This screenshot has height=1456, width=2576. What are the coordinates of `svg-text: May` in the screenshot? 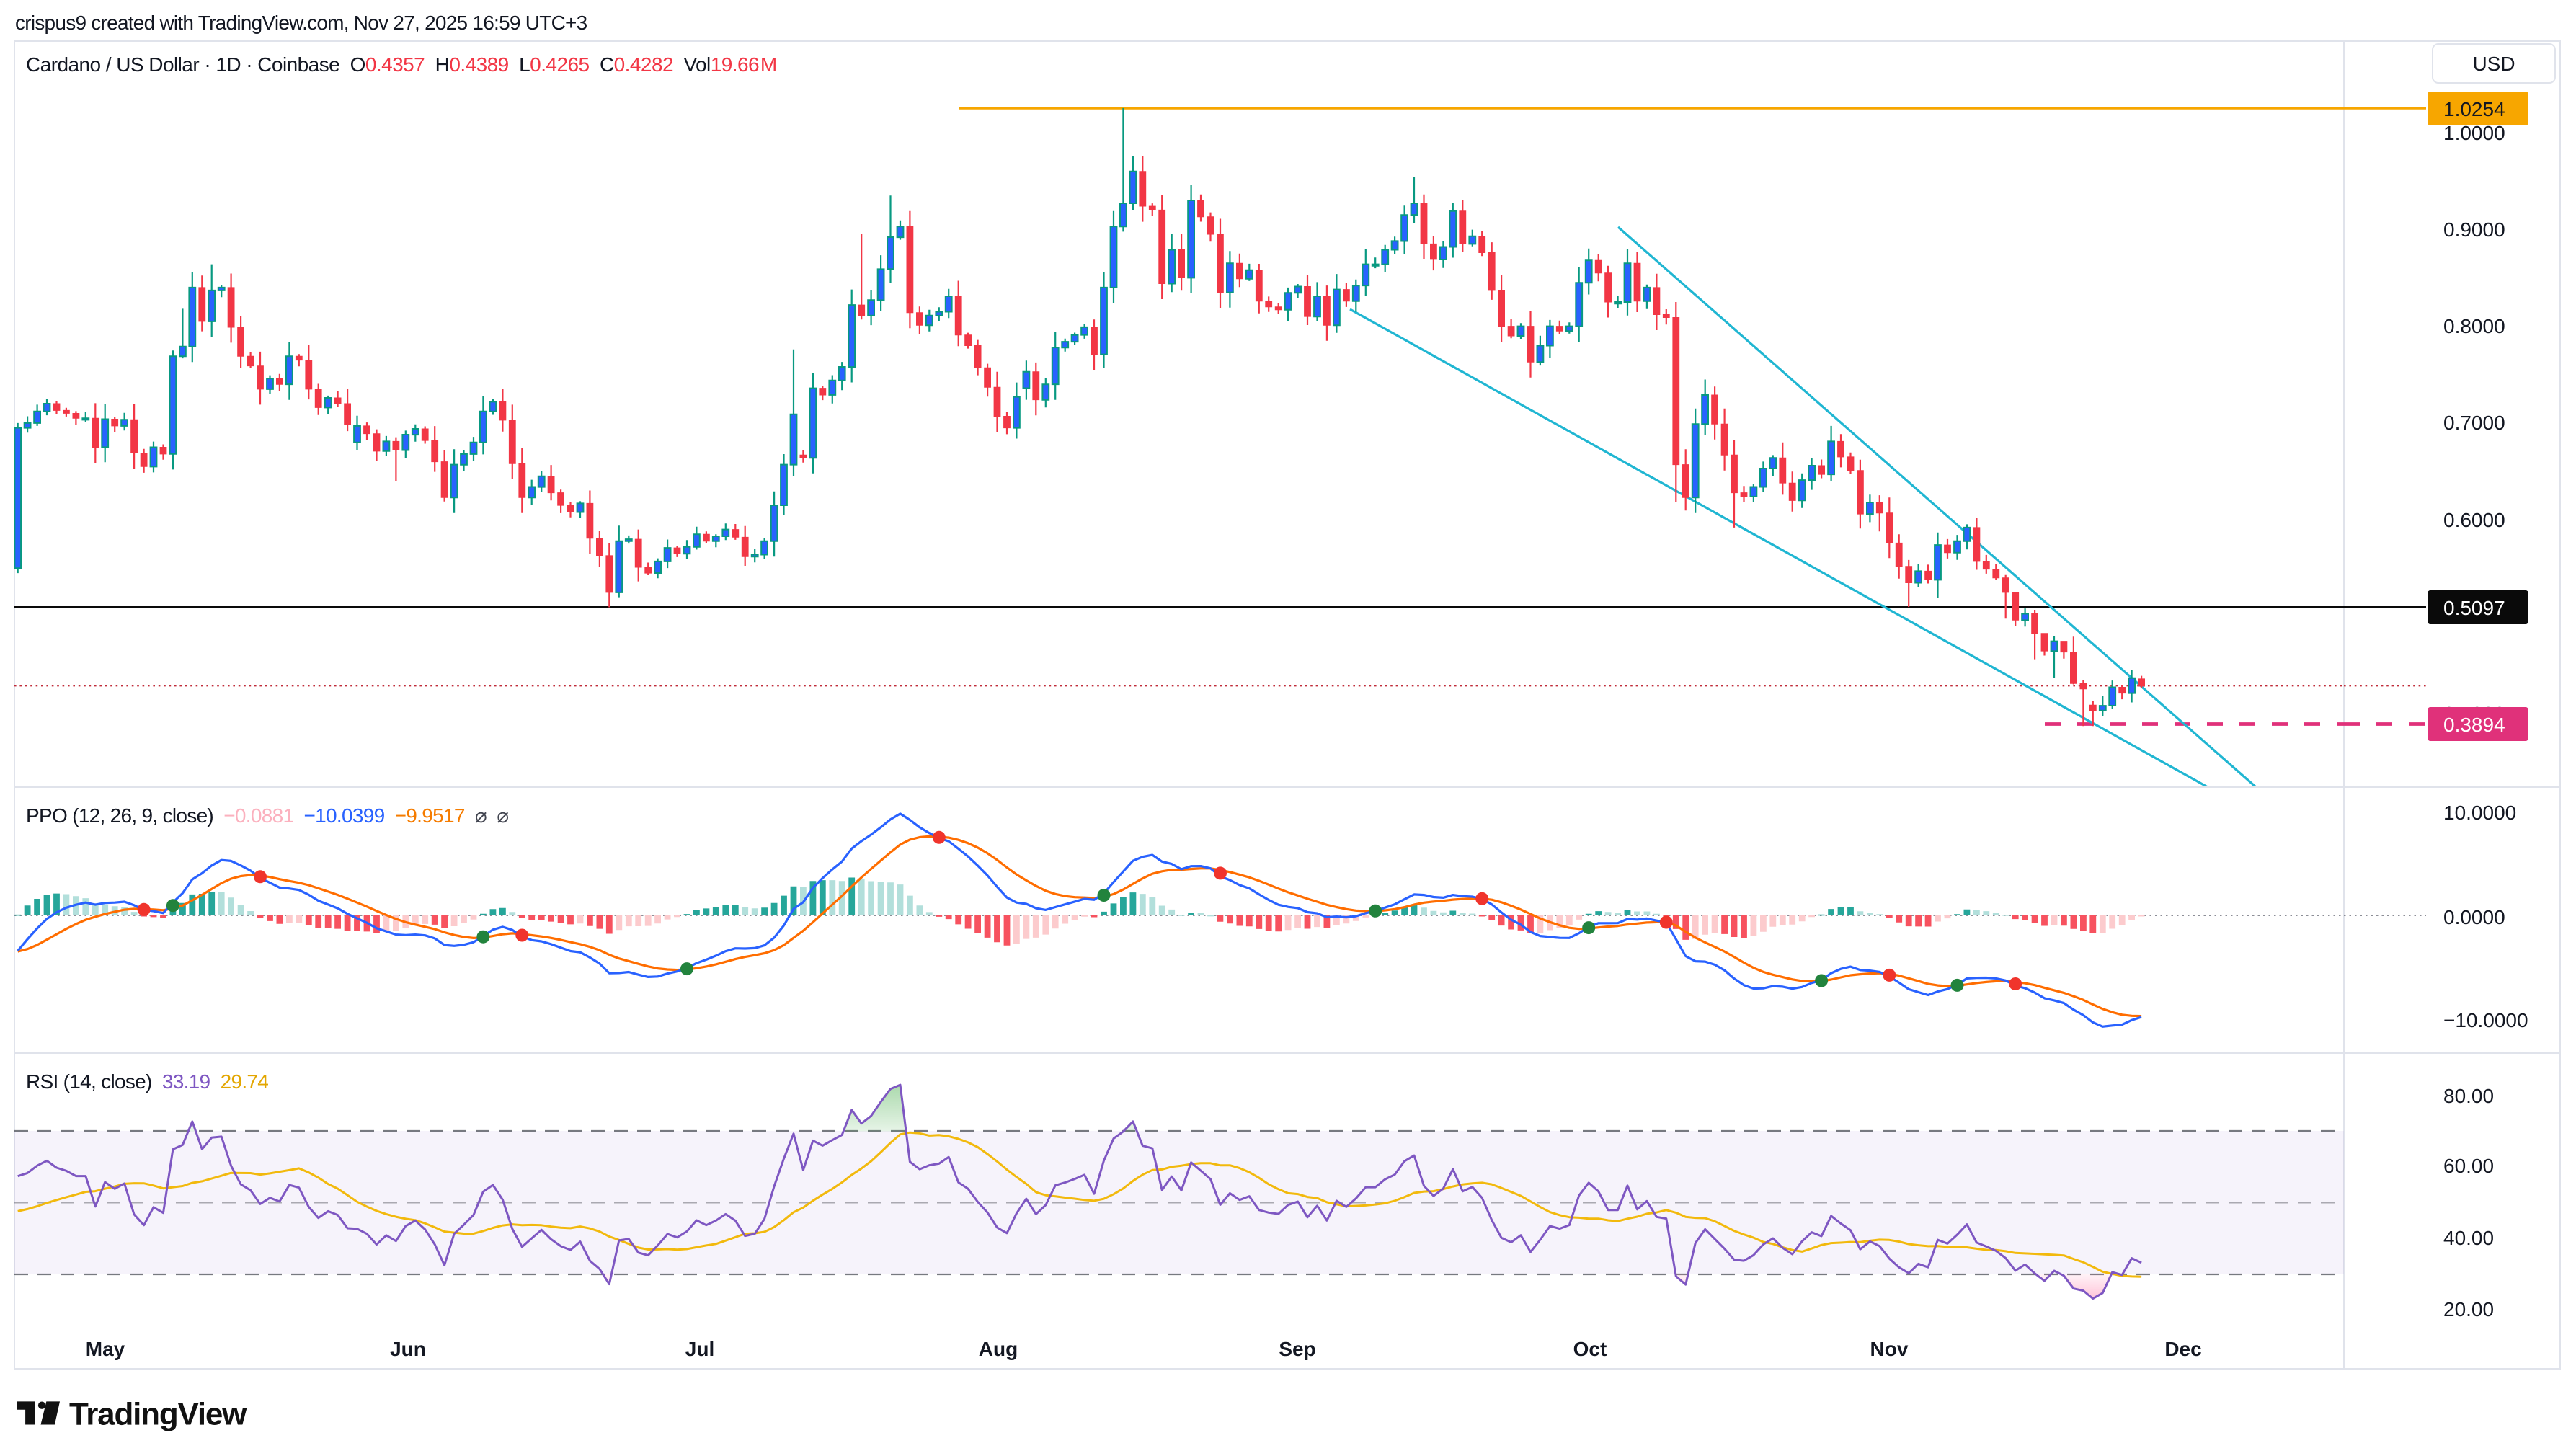 It's located at (105, 1349).